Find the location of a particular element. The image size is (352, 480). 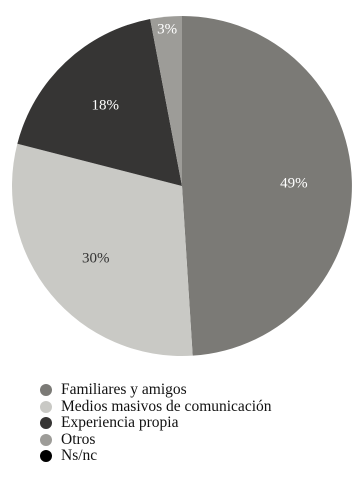

legend-item-2: Experiencia propia is located at coordinates (156, 423).